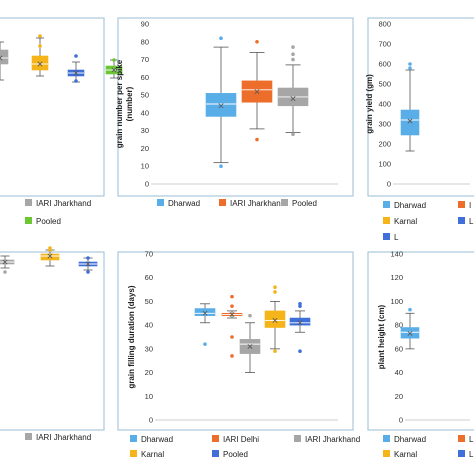  What do you see at coordinates (384, 144) in the screenshot?
I see `y-tick-label: 200` at bounding box center [384, 144].